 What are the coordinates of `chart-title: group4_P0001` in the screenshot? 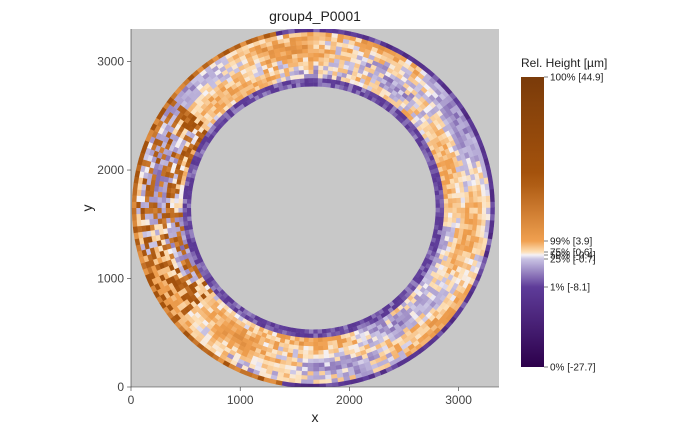 It's located at (315, 16).